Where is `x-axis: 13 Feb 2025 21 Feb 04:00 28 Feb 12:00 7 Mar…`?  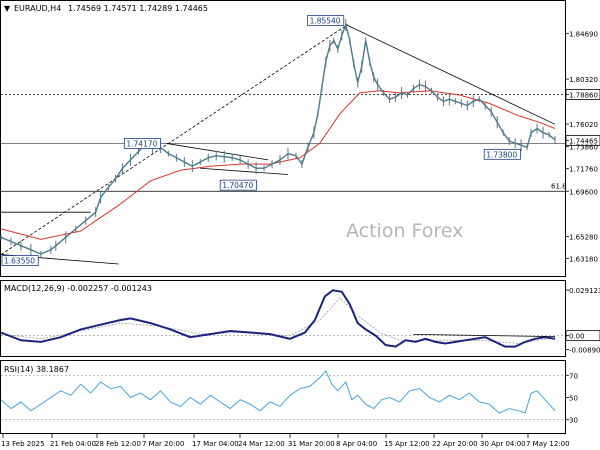
x-axis: 13 Feb 2025 21 Feb 04:00 28 Feb 12:00 7 Mar… is located at coordinates (285, 441).